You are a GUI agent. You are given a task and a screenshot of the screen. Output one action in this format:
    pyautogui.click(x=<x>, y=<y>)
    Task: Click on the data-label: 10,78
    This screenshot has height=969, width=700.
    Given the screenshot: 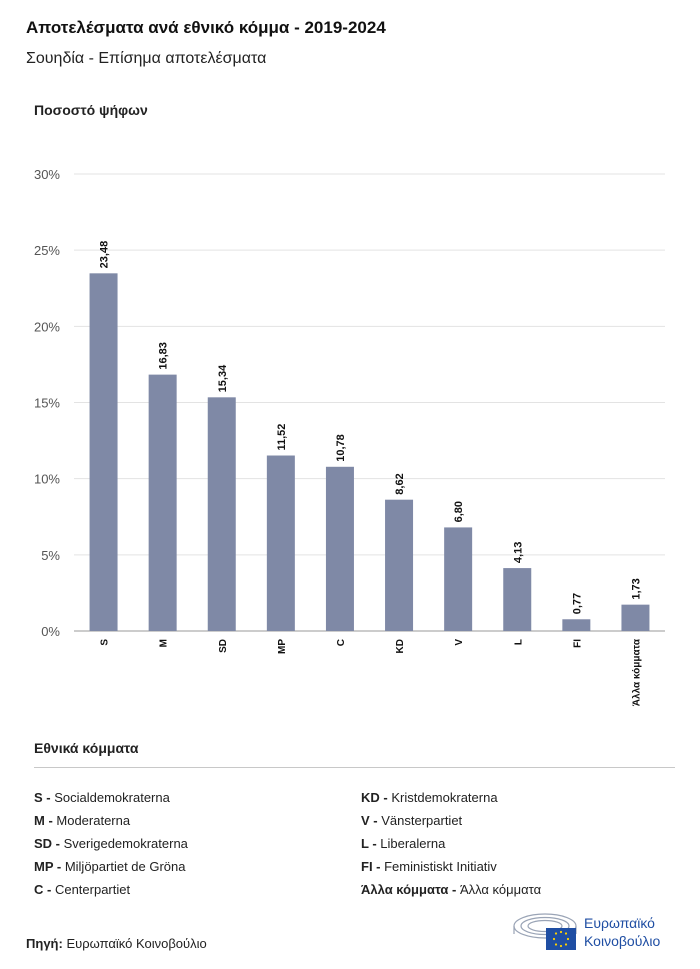 What is the action you would take?
    pyautogui.click(x=341, y=448)
    